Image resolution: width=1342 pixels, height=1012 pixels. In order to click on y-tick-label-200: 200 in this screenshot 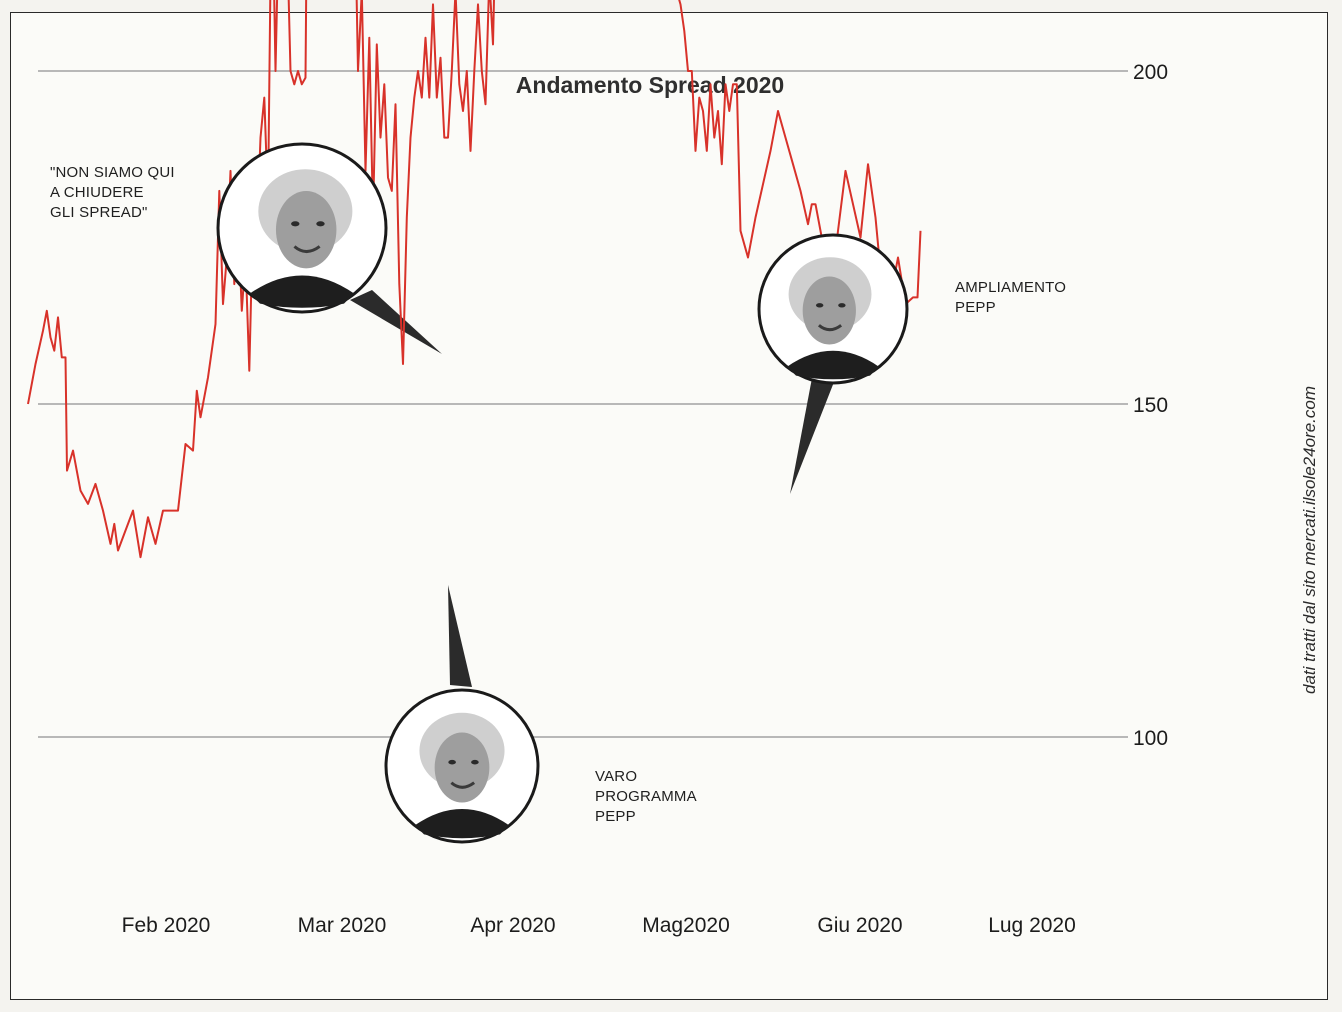, I will do `click(1150, 72)`.